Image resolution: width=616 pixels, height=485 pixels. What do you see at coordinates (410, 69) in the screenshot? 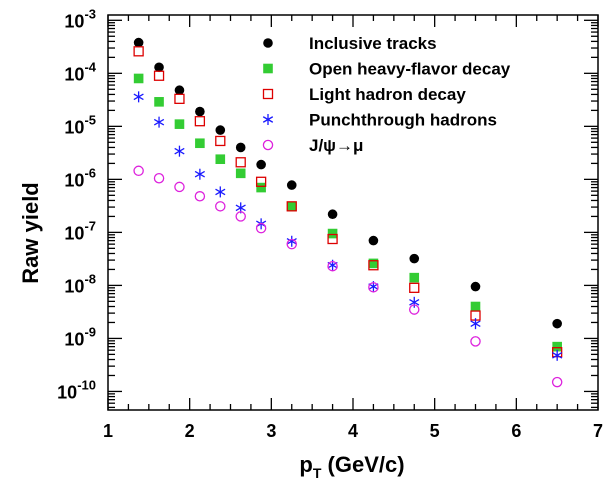
I see `legend-label: Open heavy-flavor decay` at bounding box center [410, 69].